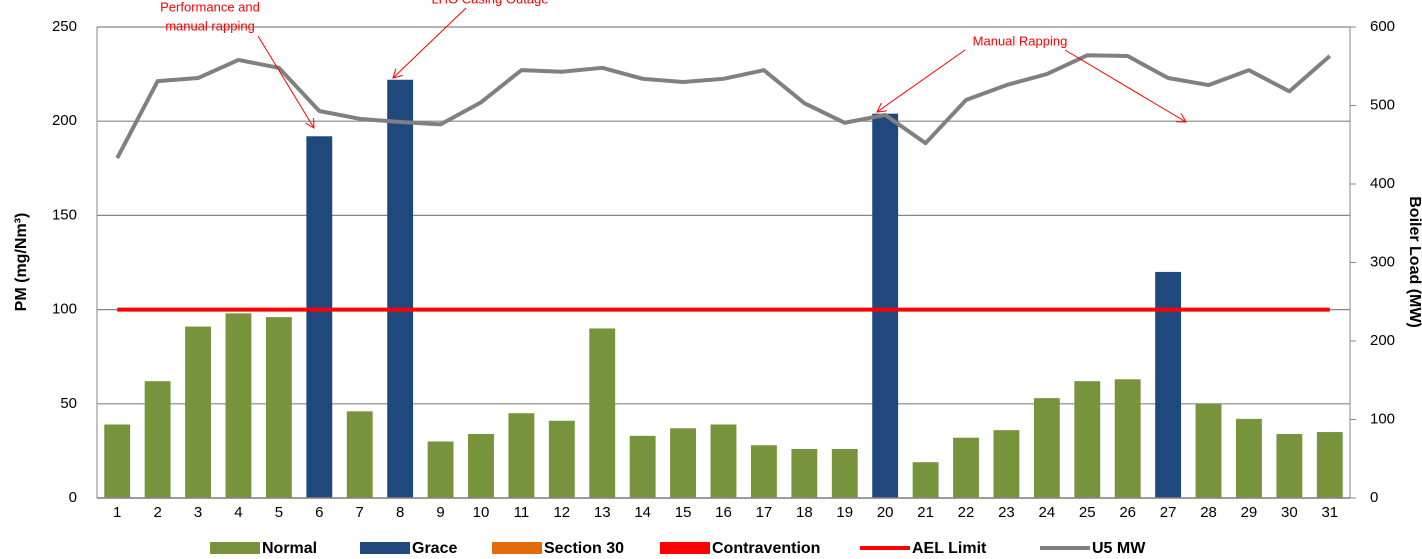 The height and width of the screenshot is (559, 1422). I want to click on x-tick-label: 24, so click(1047, 512).